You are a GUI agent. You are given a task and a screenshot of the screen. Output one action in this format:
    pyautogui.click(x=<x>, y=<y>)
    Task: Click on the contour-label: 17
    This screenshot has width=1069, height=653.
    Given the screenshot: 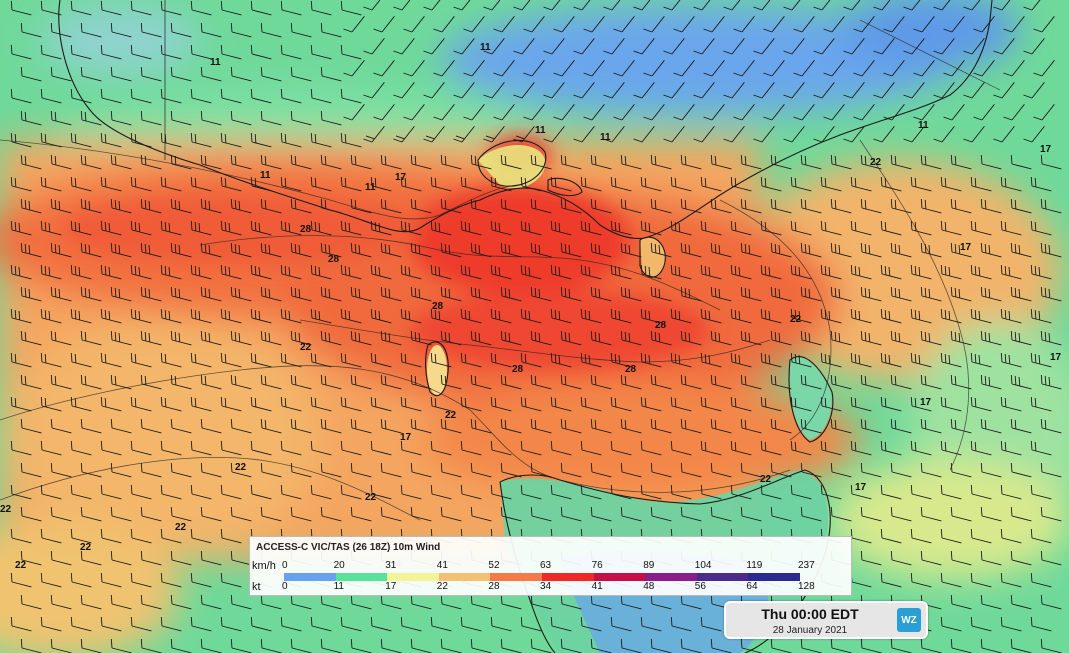 What is the action you would take?
    pyautogui.click(x=861, y=487)
    